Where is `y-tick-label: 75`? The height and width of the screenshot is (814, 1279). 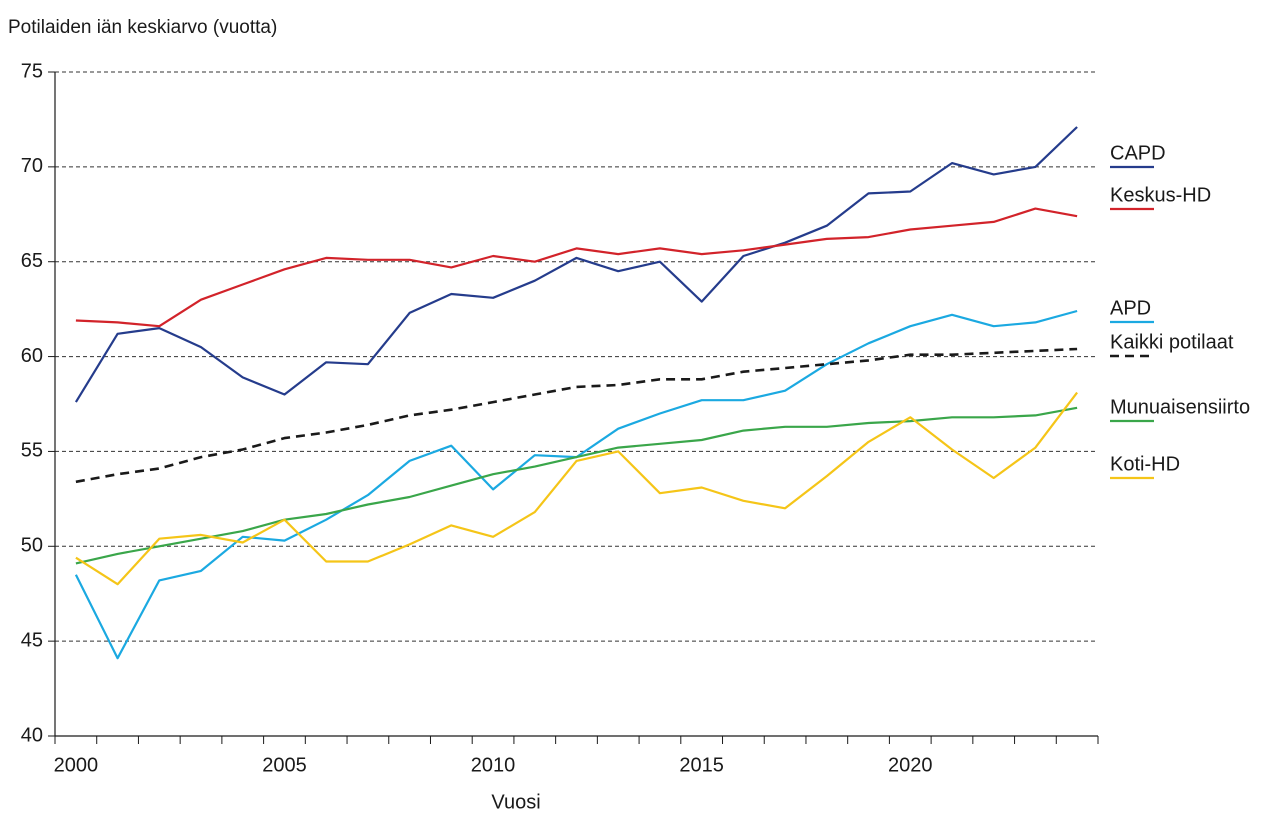
y-tick-label: 75 is located at coordinates (32, 71).